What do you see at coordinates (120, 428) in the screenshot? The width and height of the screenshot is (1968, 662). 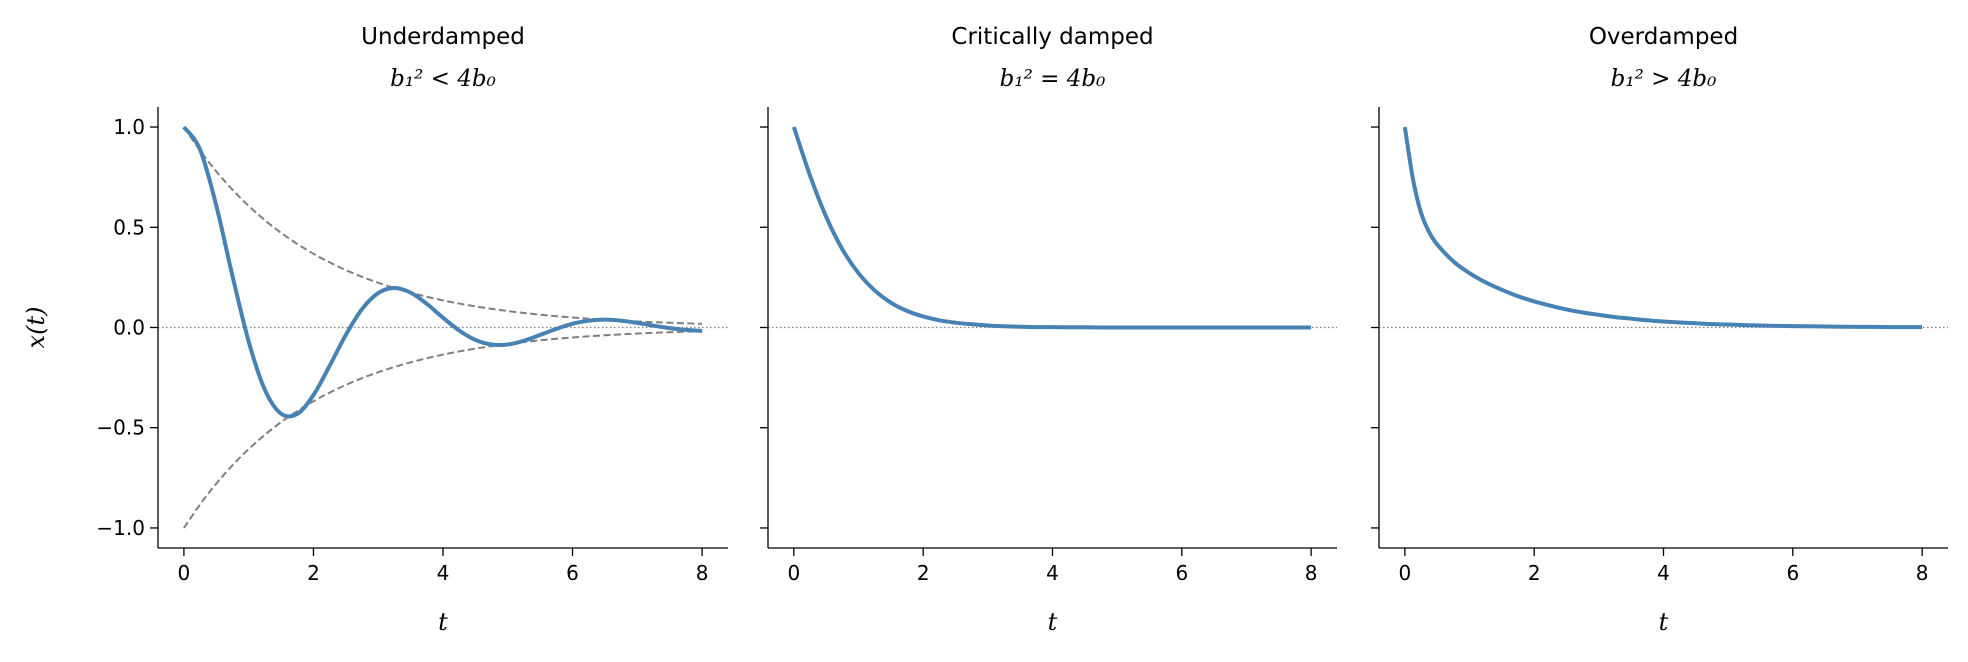 I see `y-tick-label: −0.5` at bounding box center [120, 428].